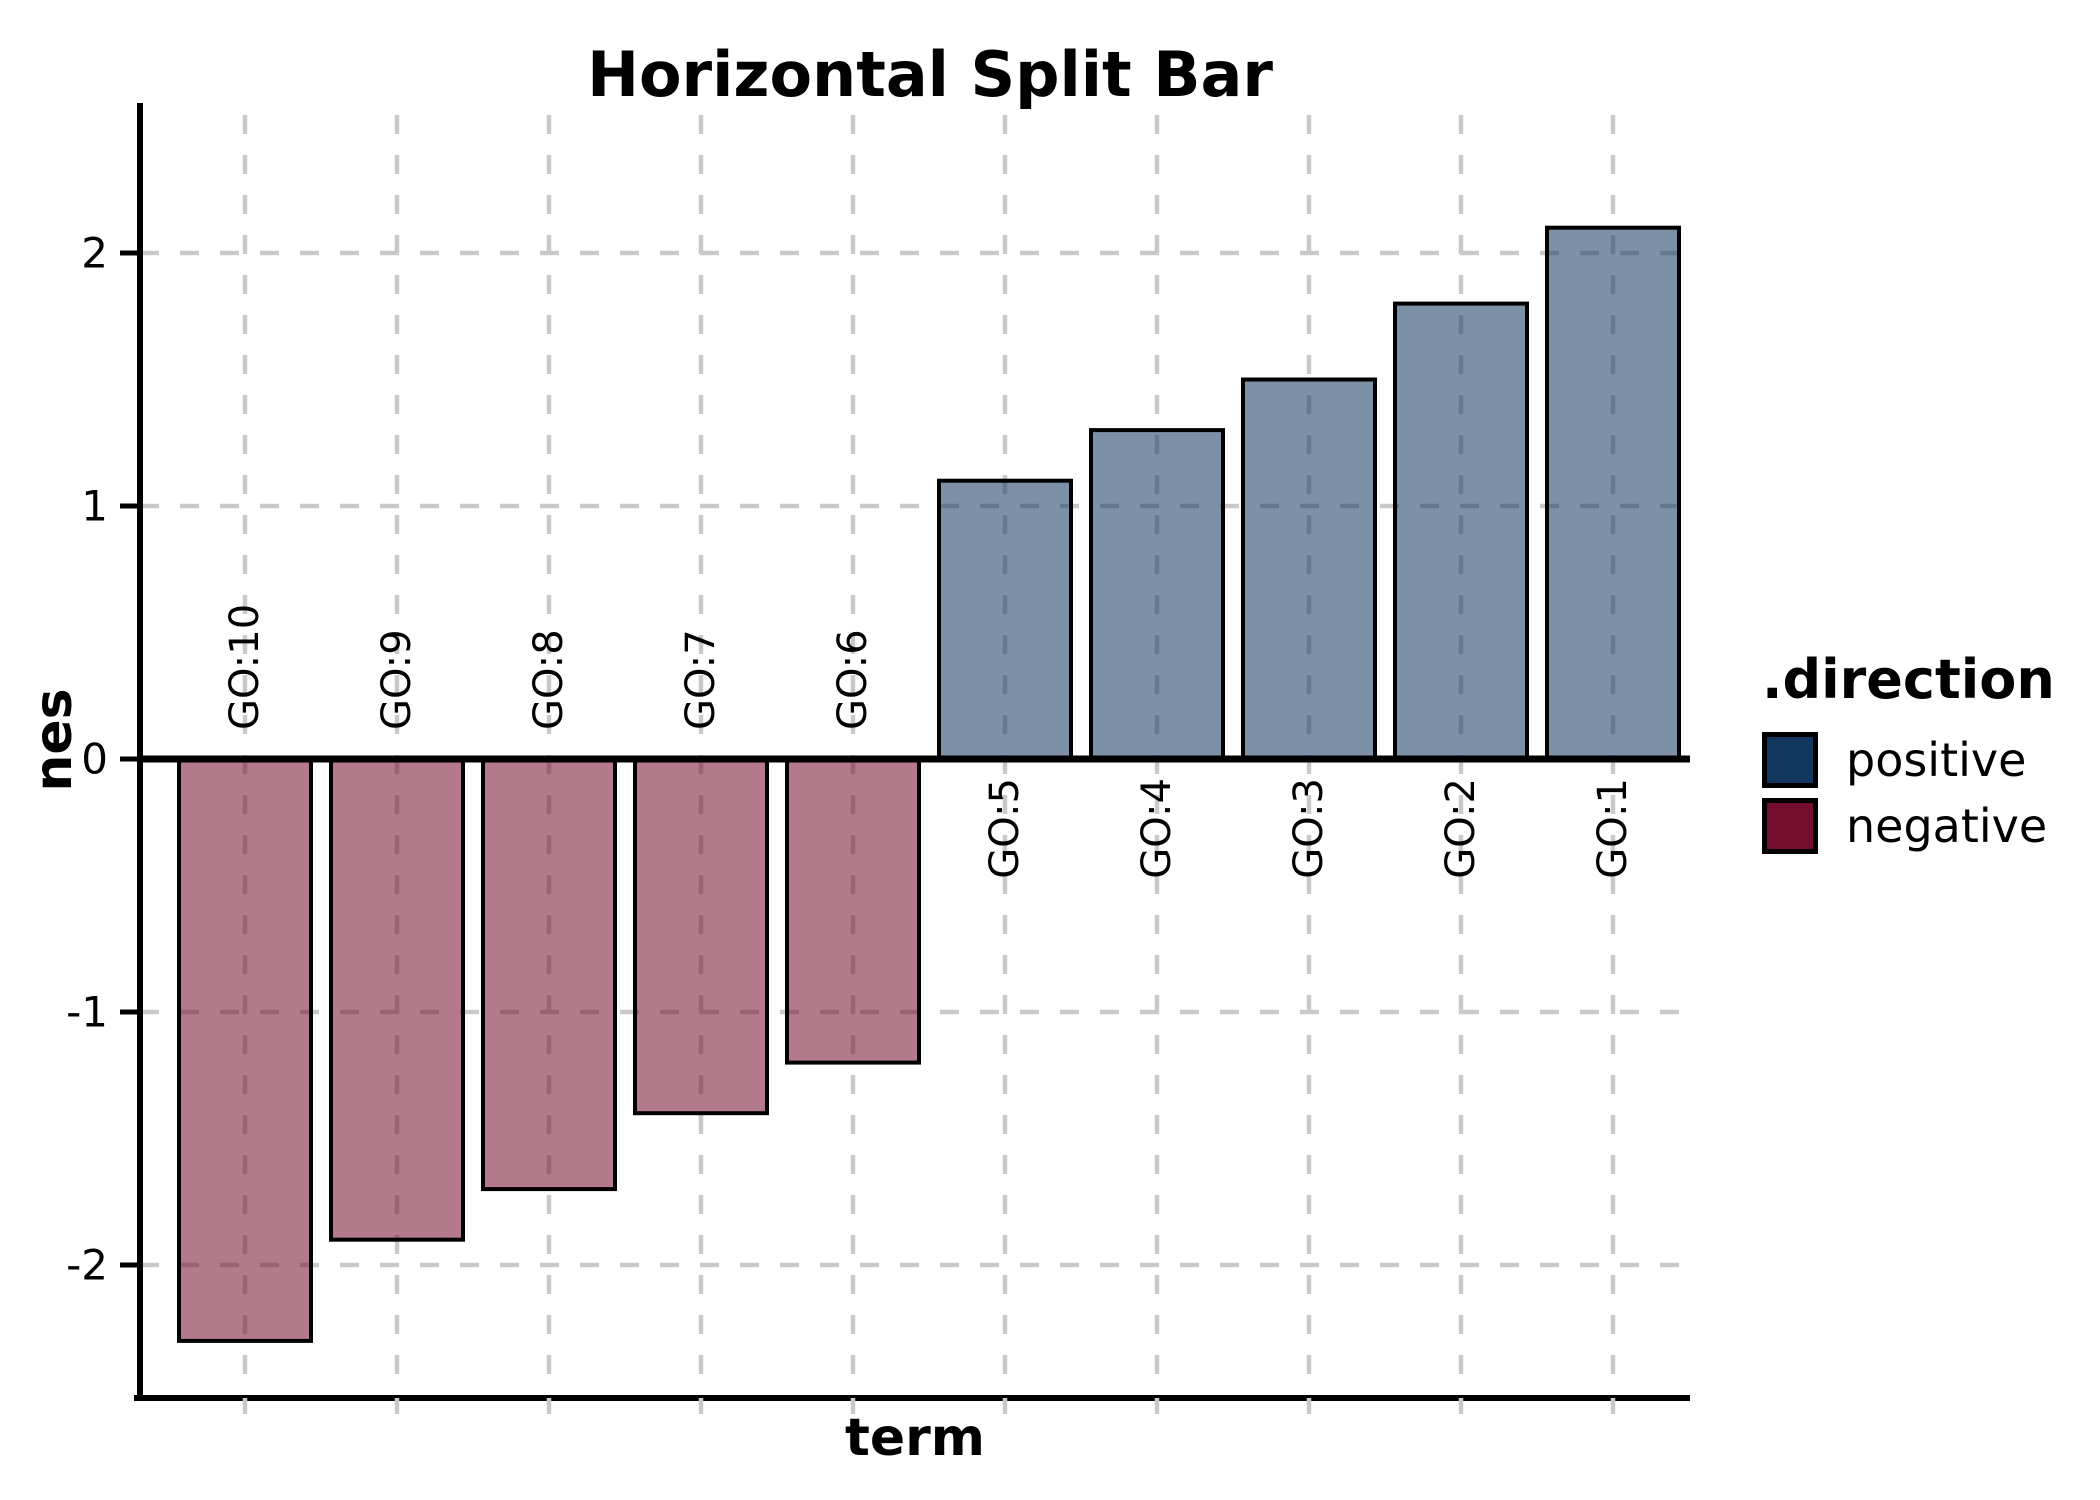  I want to click on legend-label-positive: positive, so click(1936, 760).